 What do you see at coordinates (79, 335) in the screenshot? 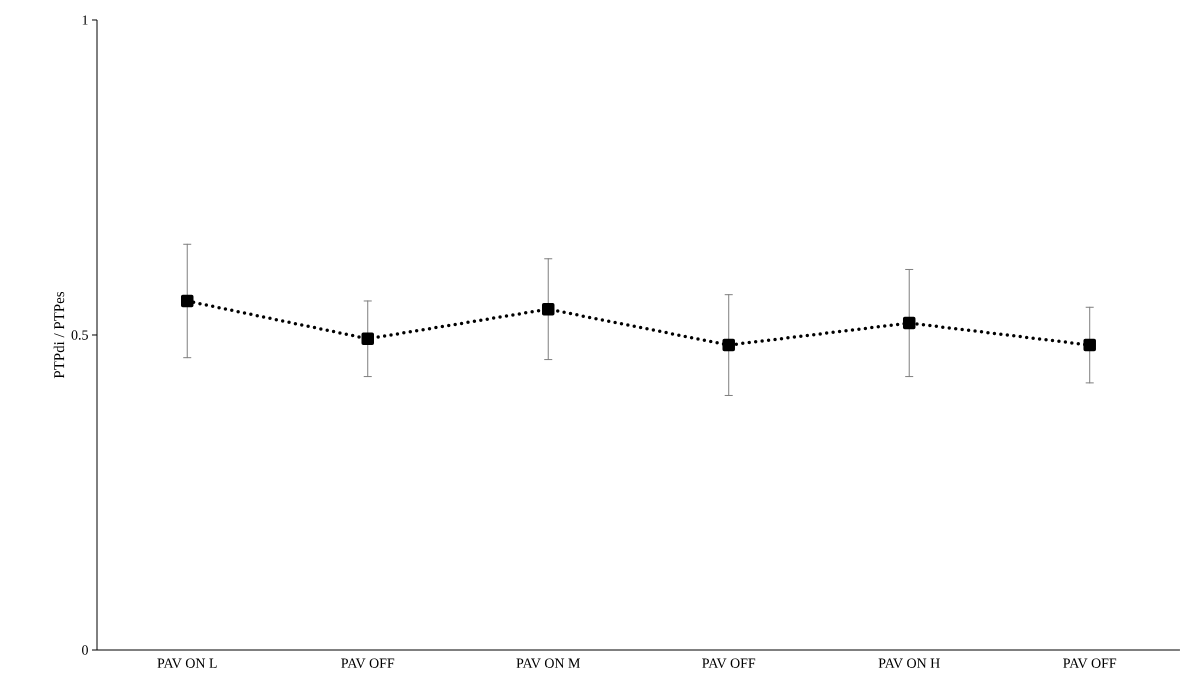
I see `y-tick-label: 0.5` at bounding box center [79, 335].